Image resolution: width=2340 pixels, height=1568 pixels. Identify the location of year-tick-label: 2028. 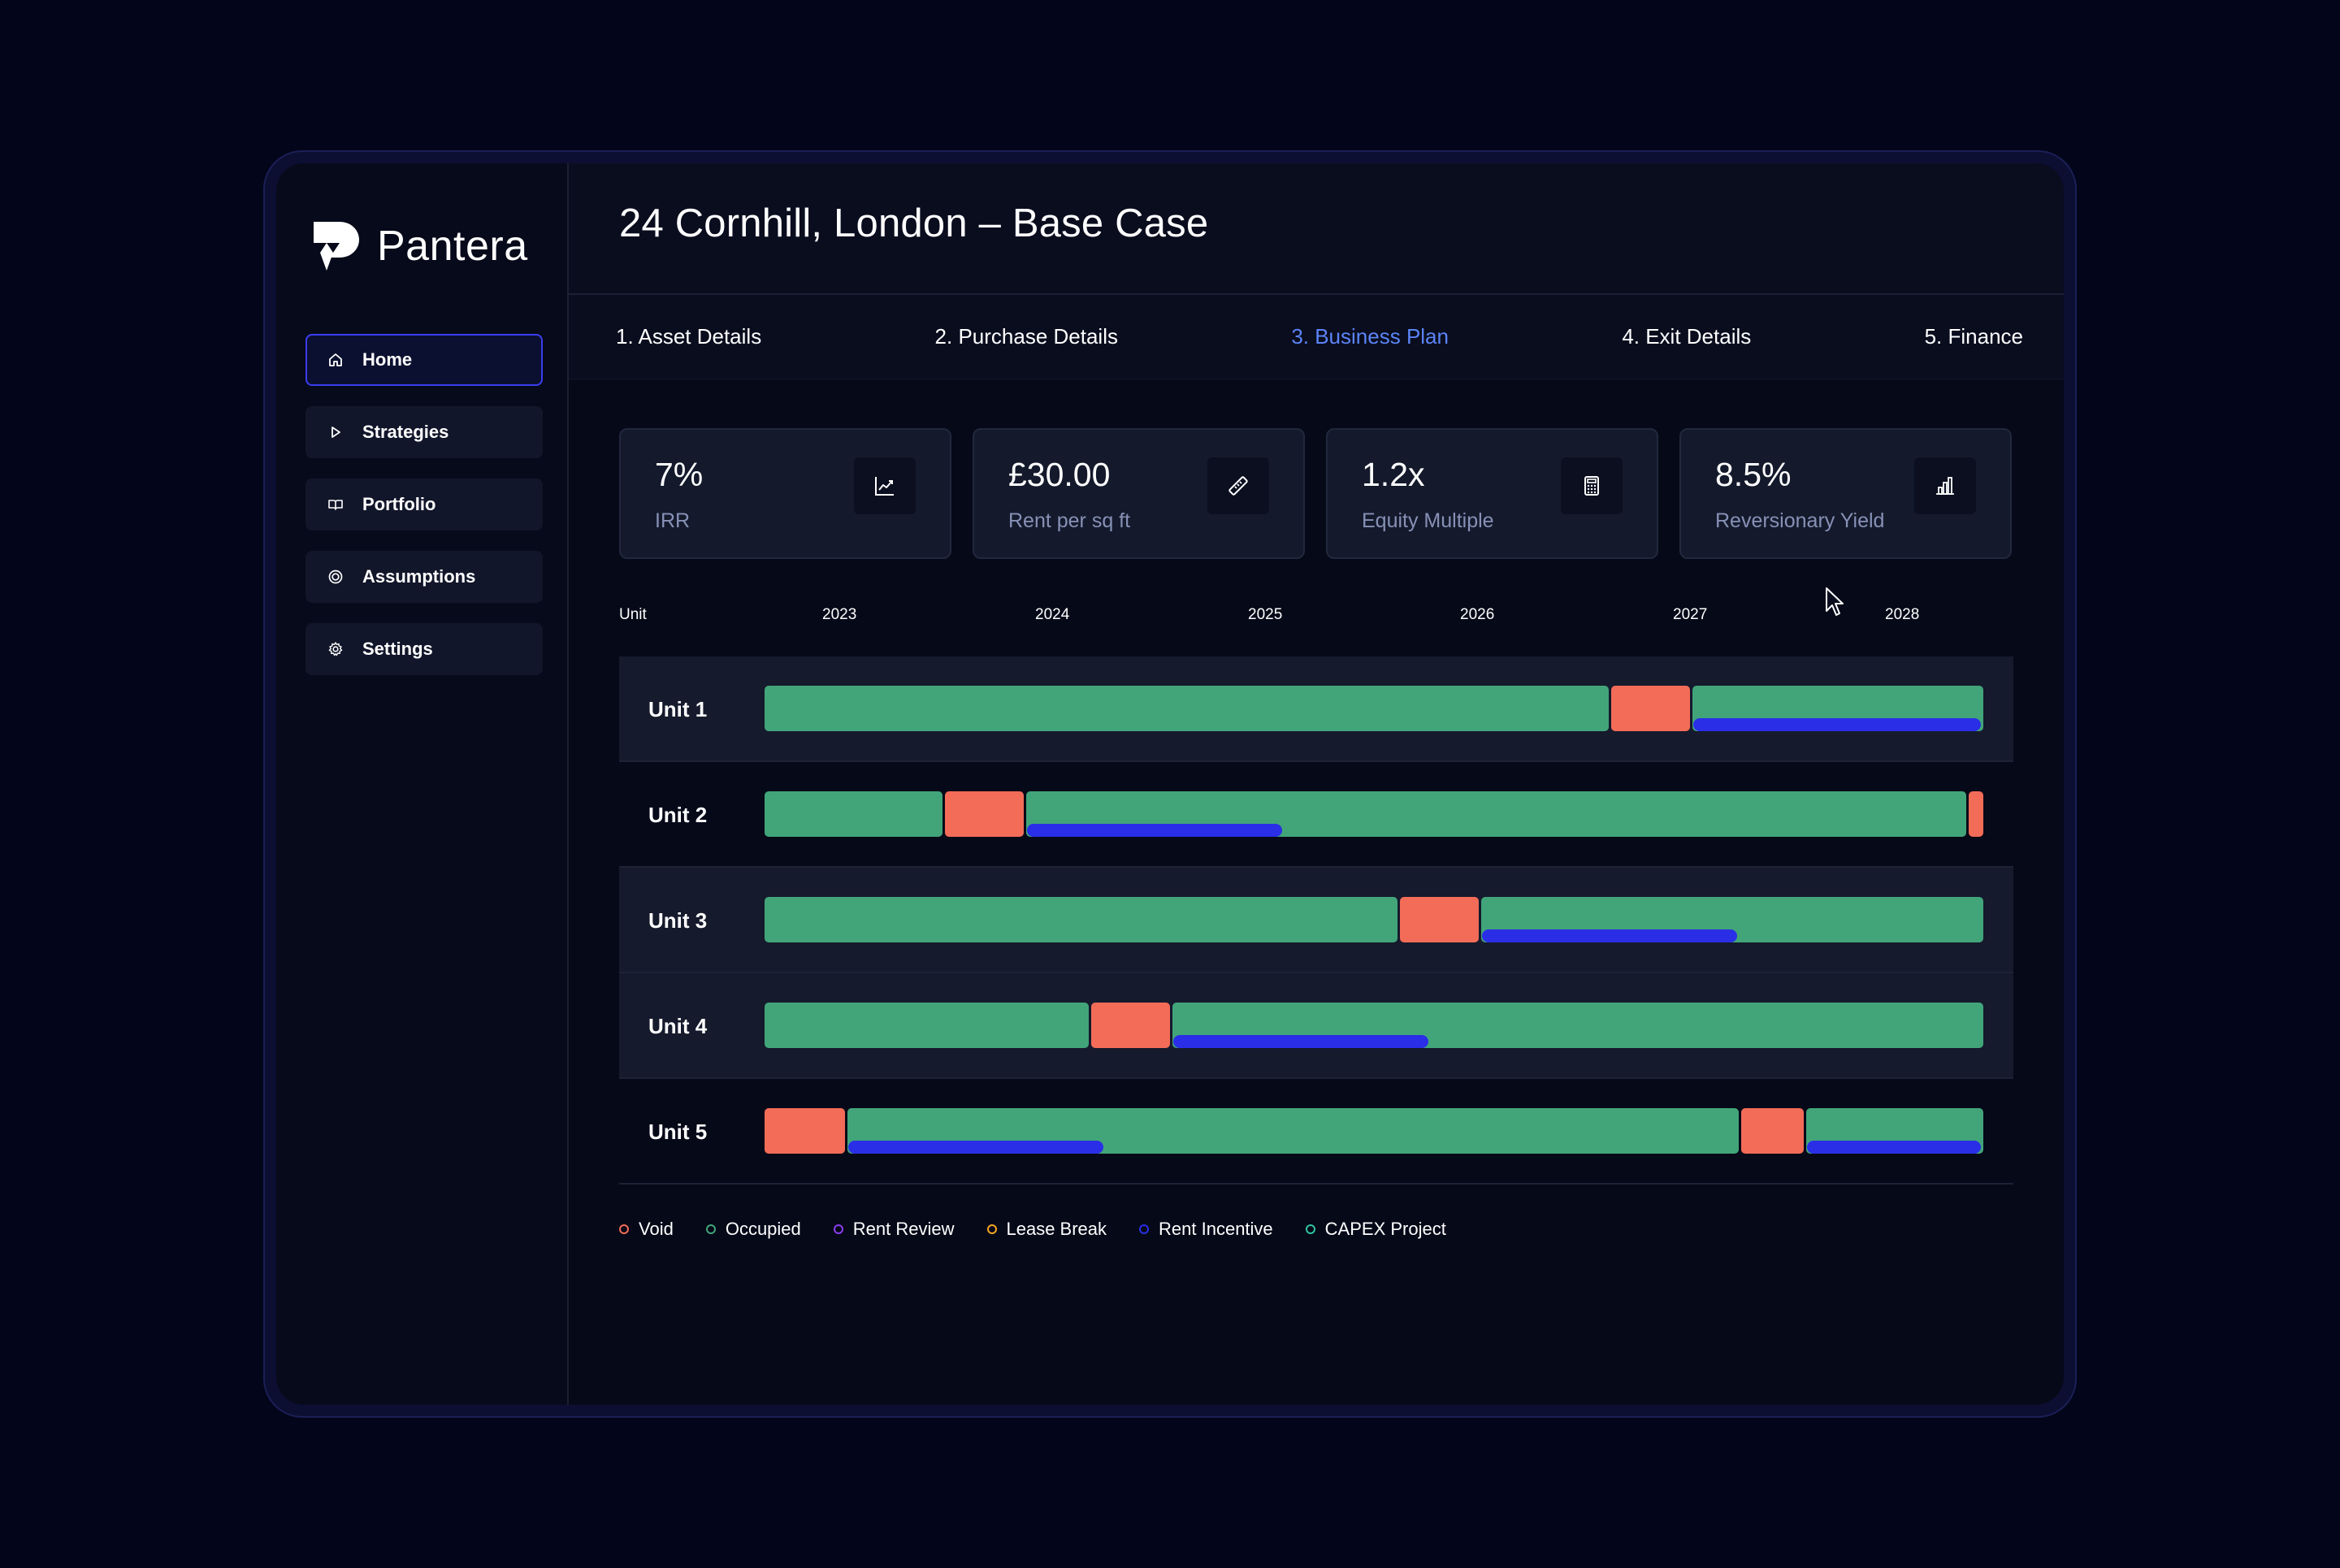
(1903, 614).